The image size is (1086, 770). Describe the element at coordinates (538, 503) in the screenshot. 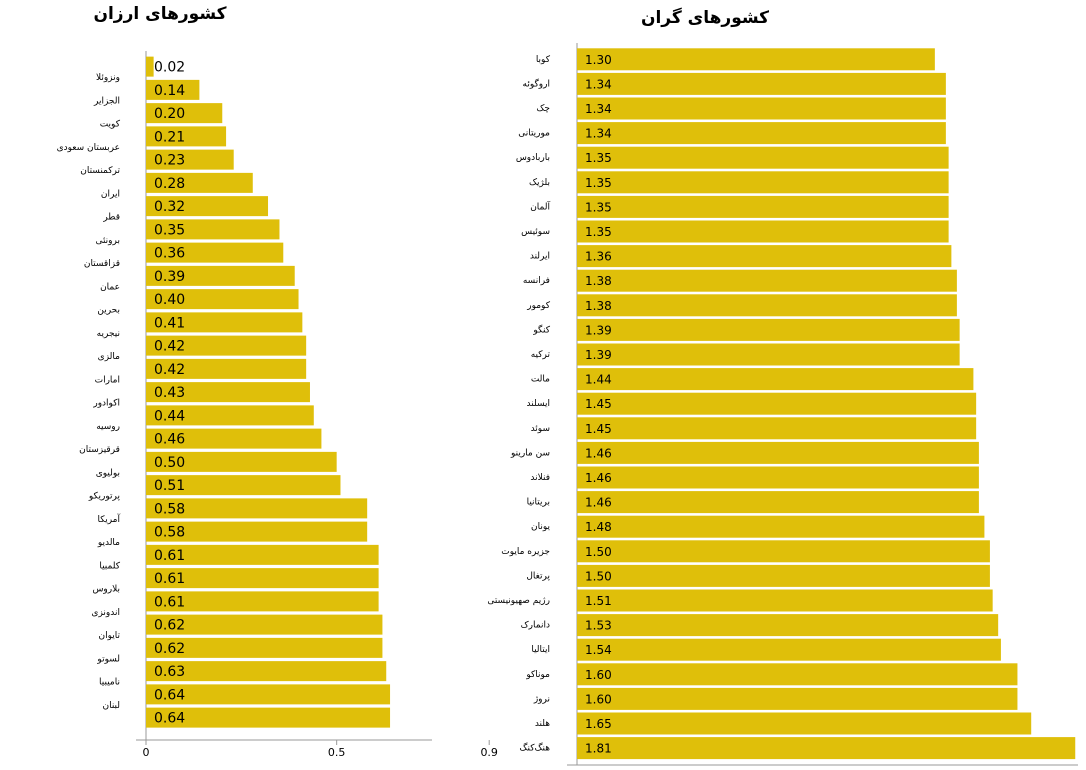

I see `category-label: بریتانیا` at that location.